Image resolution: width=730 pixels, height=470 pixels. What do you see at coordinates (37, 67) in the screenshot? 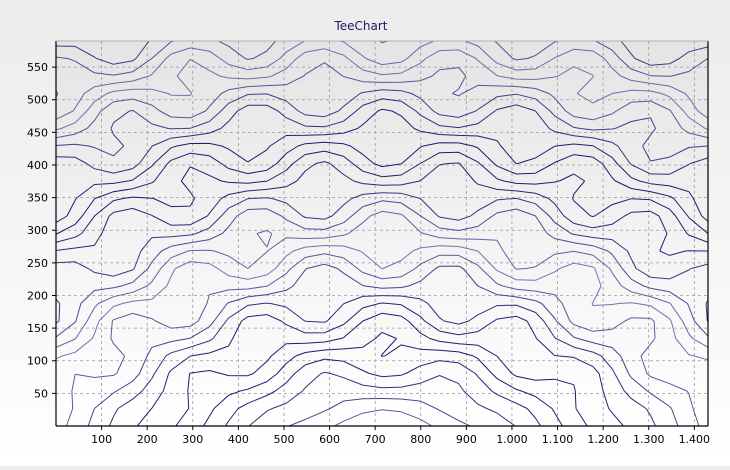
I see `y-tick-label: 550` at bounding box center [37, 67].